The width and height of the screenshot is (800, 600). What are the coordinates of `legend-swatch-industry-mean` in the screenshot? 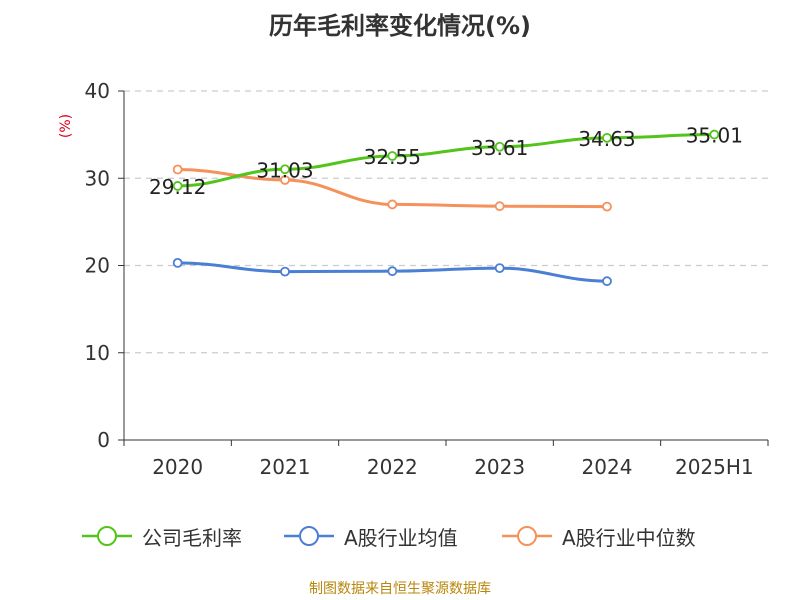 It's located at (309, 536).